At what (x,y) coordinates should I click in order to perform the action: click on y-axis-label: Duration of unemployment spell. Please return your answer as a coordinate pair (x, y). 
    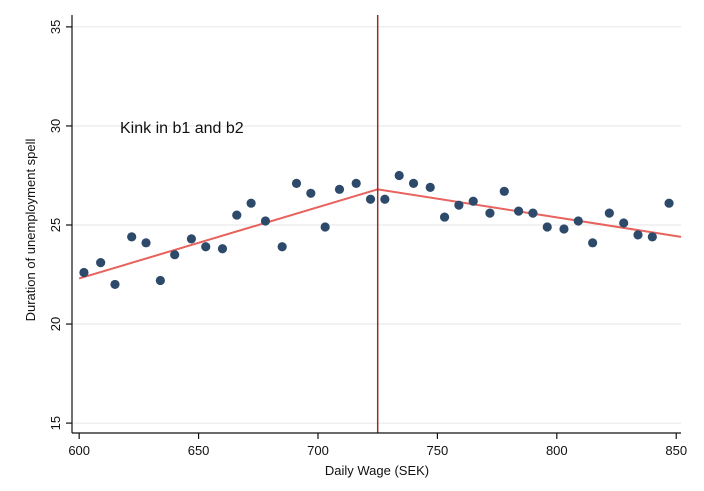
    Looking at the image, I should click on (30, 229).